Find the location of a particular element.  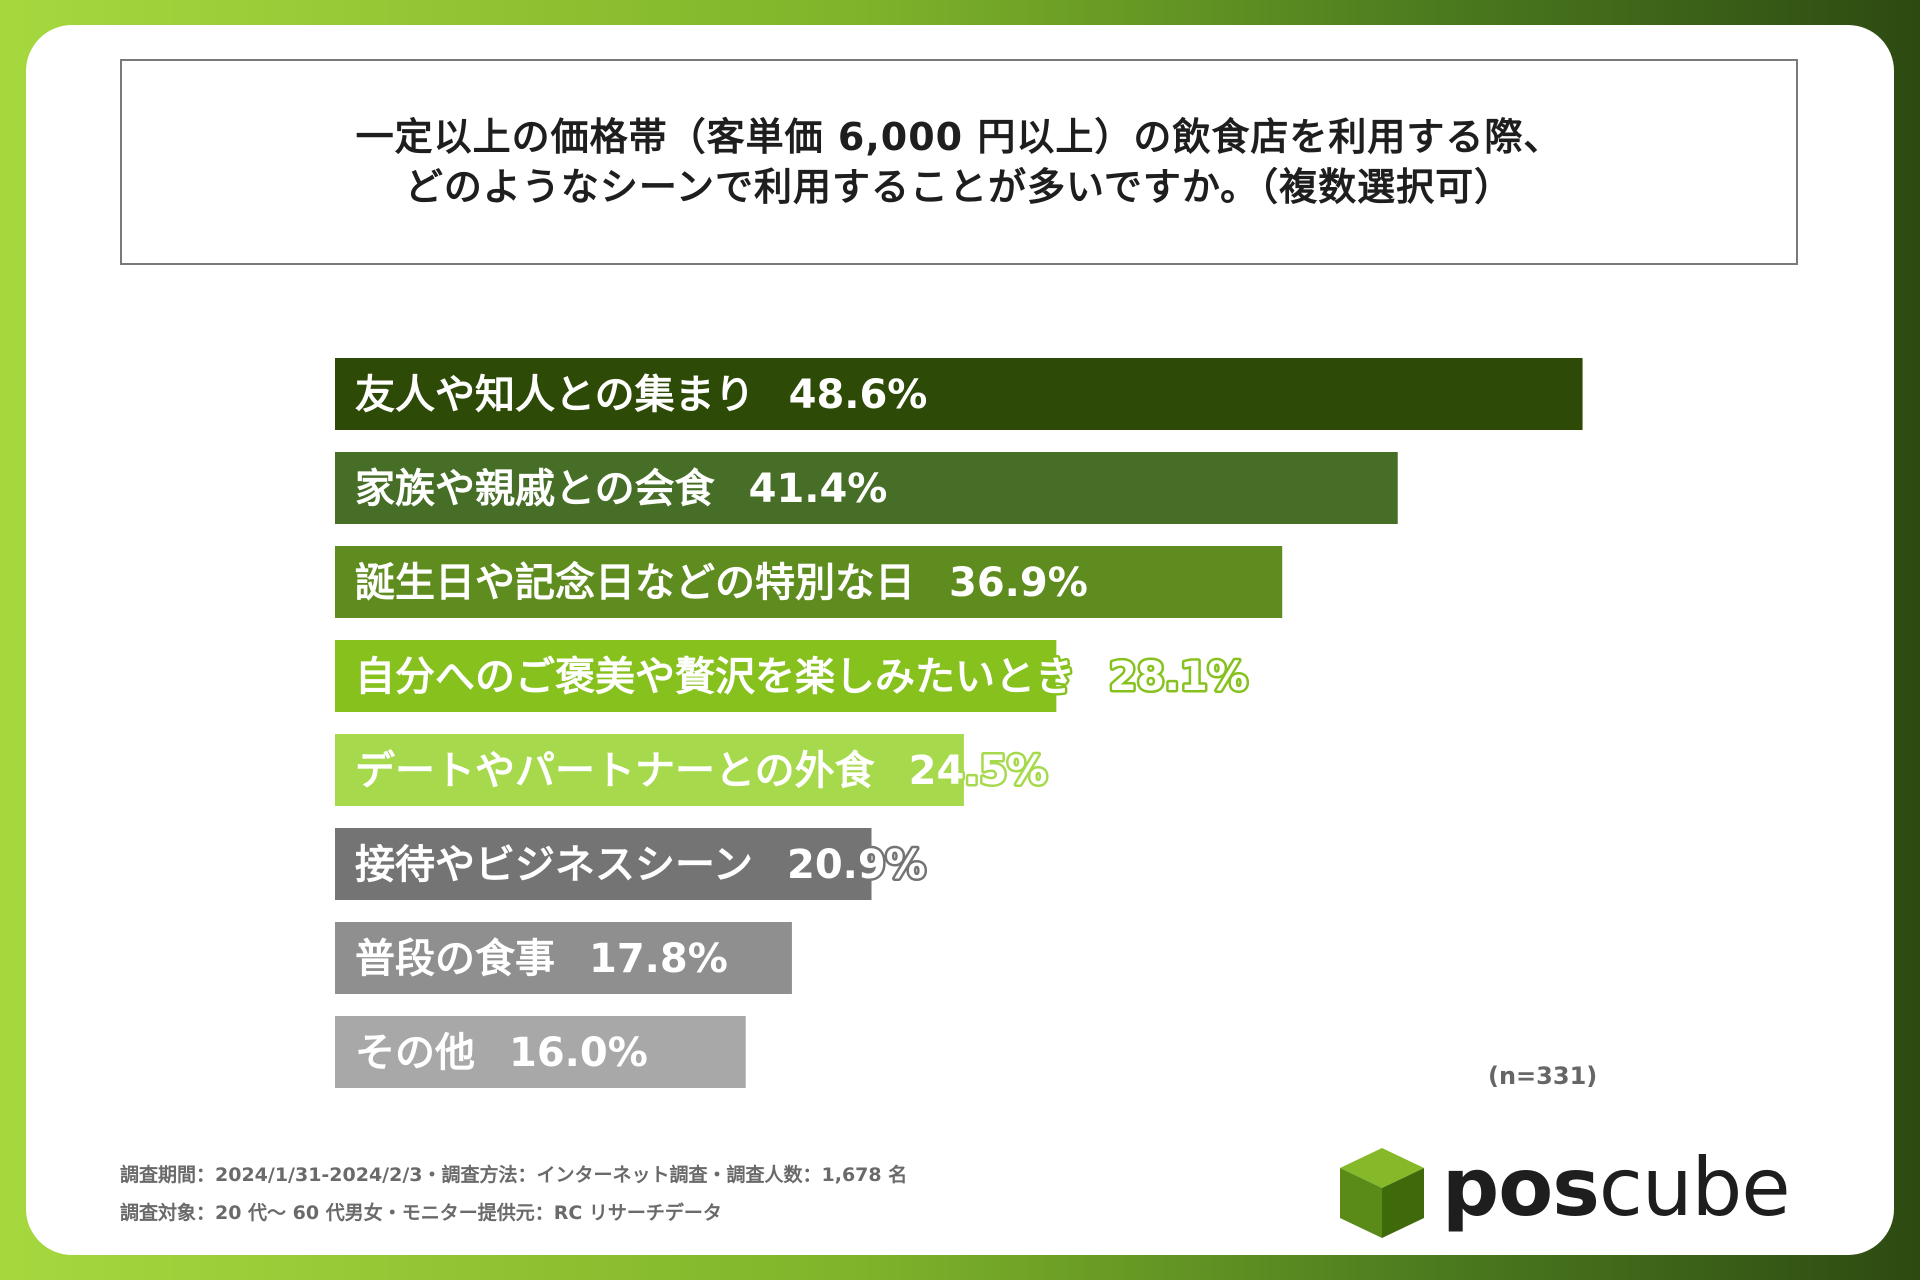

logo-word-pos: pos is located at coordinates (1521, 1187).